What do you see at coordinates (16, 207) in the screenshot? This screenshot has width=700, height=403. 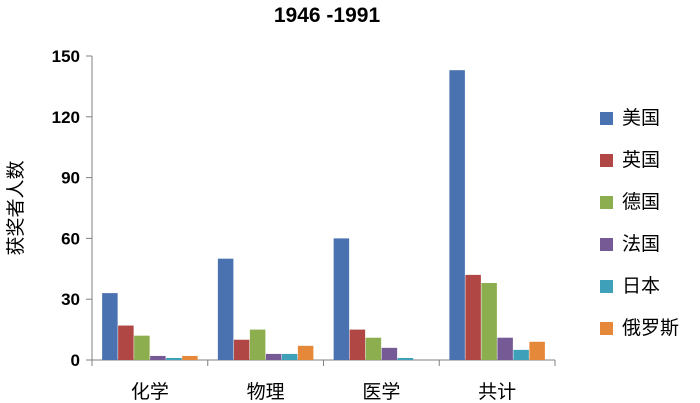 I see `y-axis-label: 获奖者人数` at bounding box center [16, 207].